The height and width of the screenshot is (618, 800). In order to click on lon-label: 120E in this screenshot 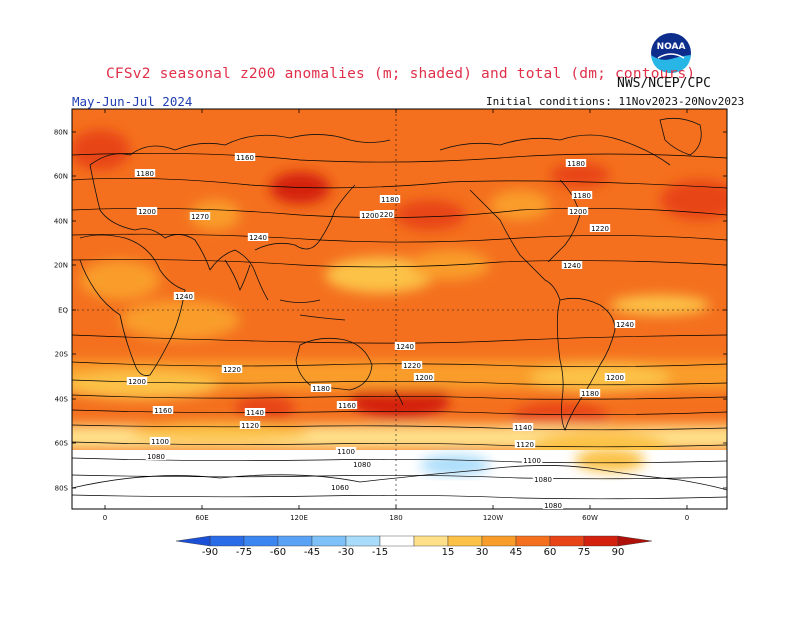, I will do `click(299, 518)`.